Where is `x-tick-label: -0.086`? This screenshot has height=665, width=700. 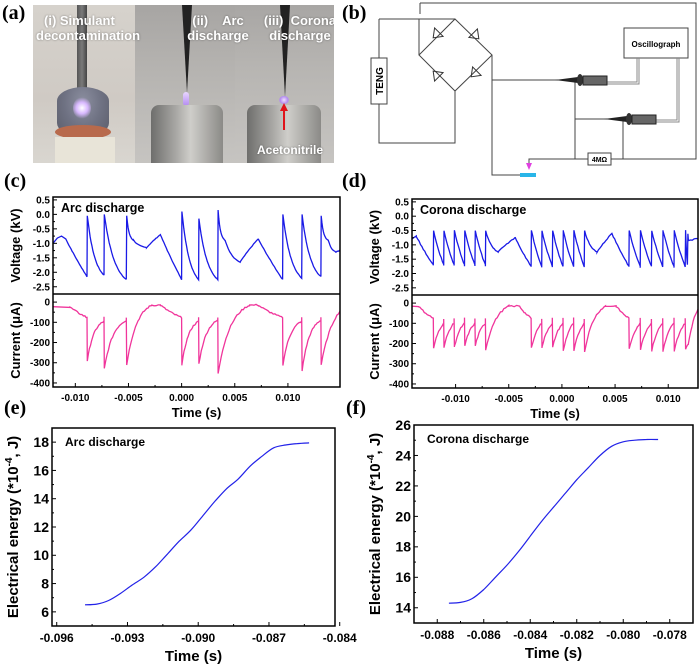
x-tick-label: -0.086 is located at coordinates (484, 635).